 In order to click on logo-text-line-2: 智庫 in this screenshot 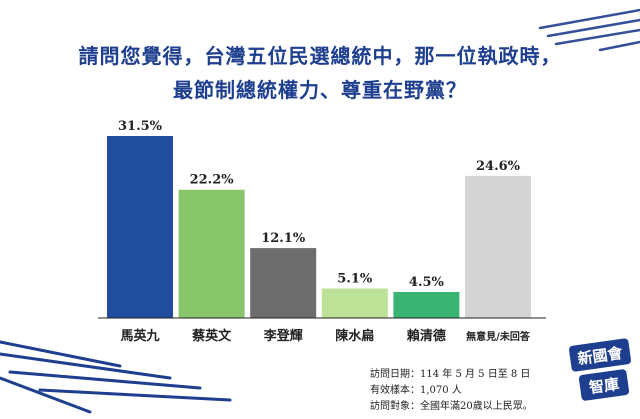, I will do `click(604, 386)`.